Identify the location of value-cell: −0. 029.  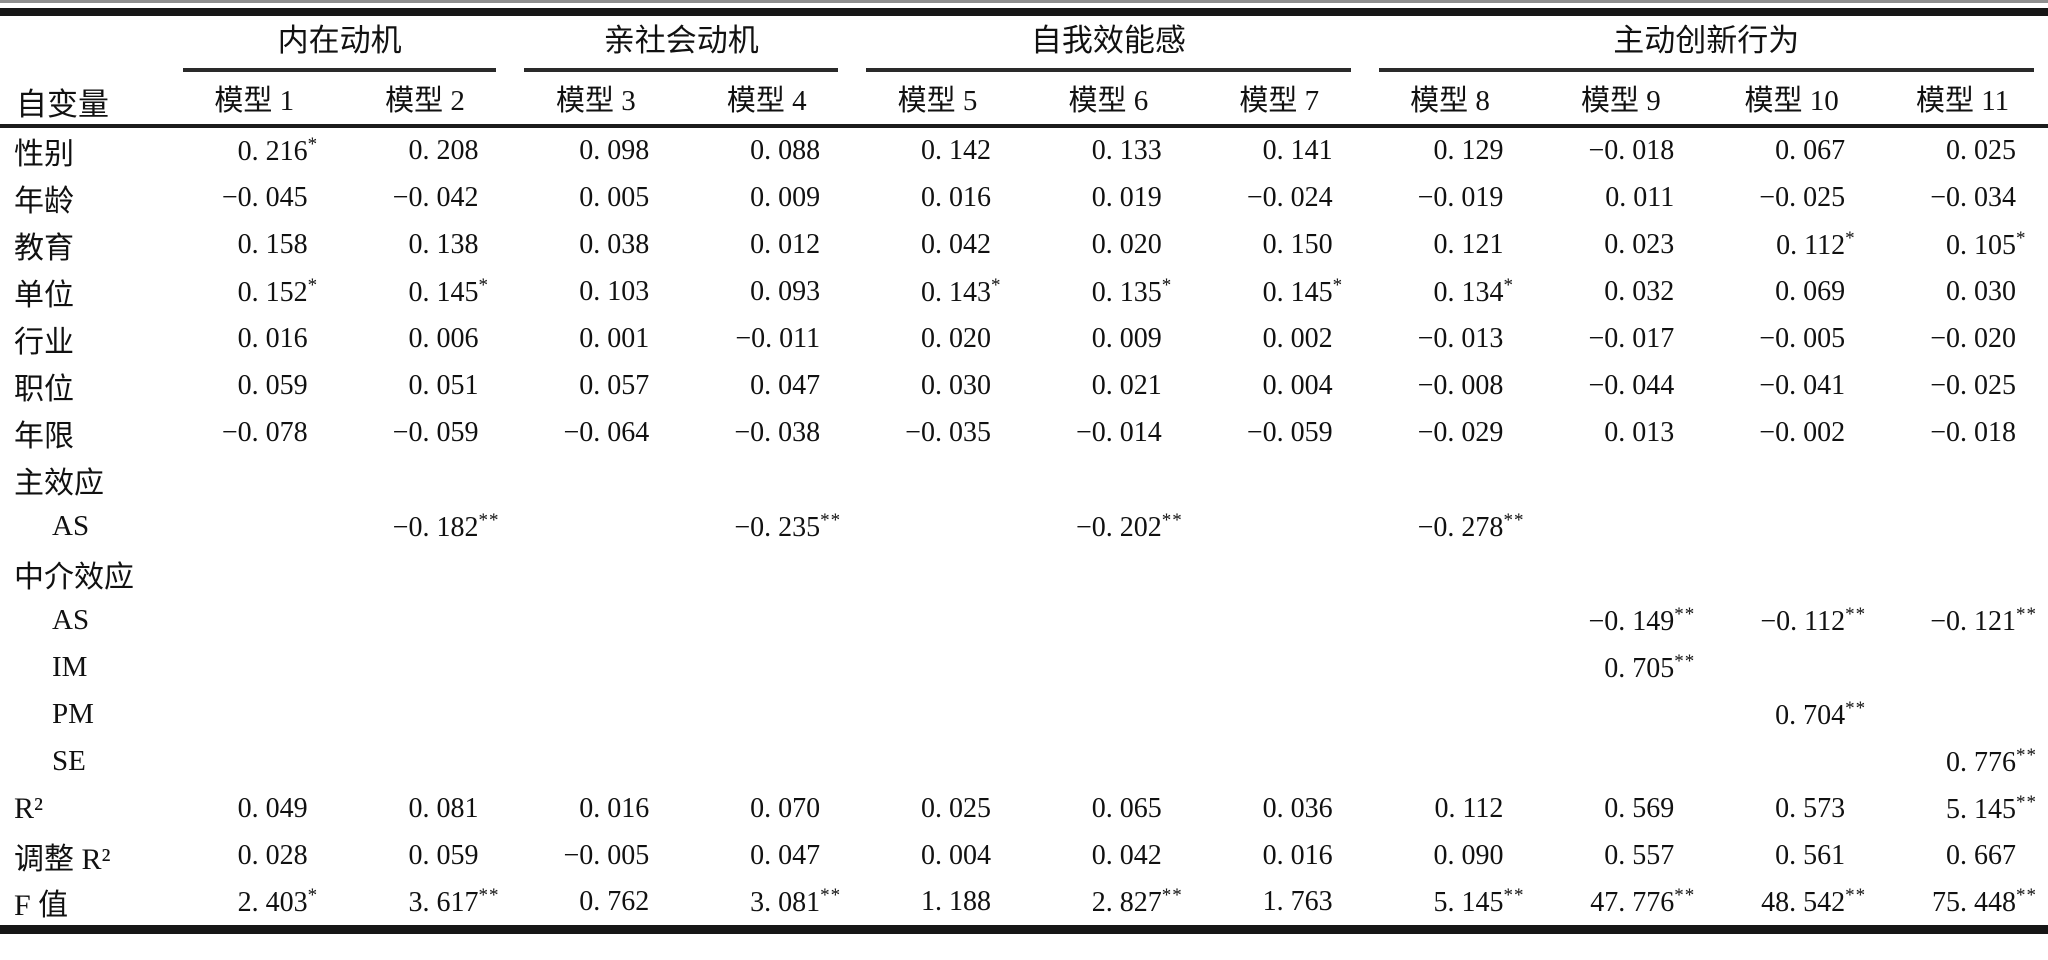
(1450, 432).